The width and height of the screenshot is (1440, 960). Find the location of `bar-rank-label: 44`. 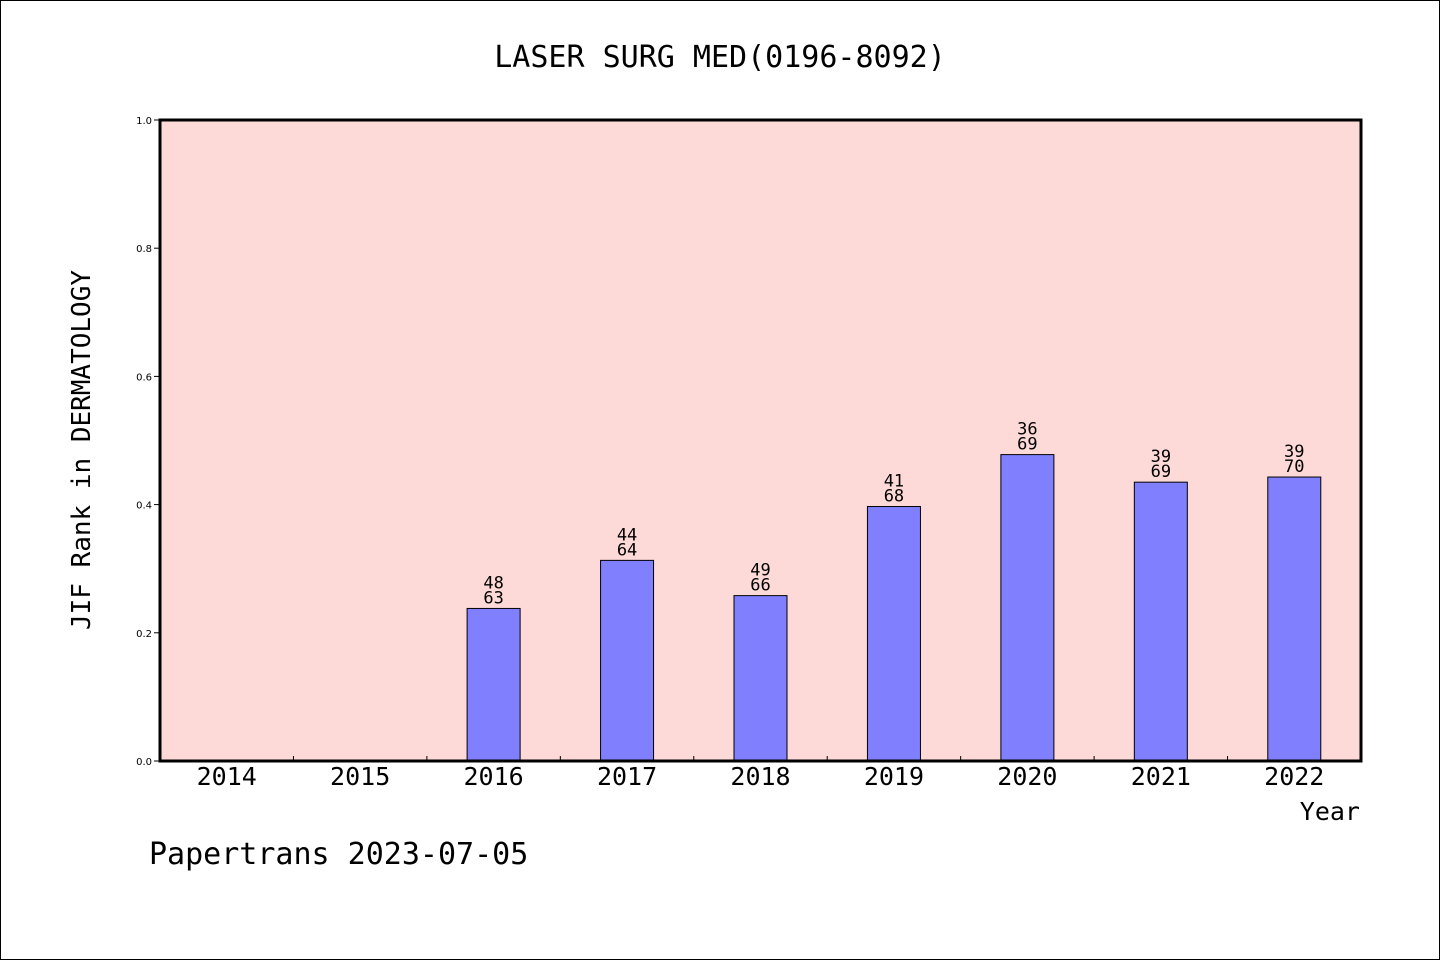

bar-rank-label: 44 is located at coordinates (627, 535).